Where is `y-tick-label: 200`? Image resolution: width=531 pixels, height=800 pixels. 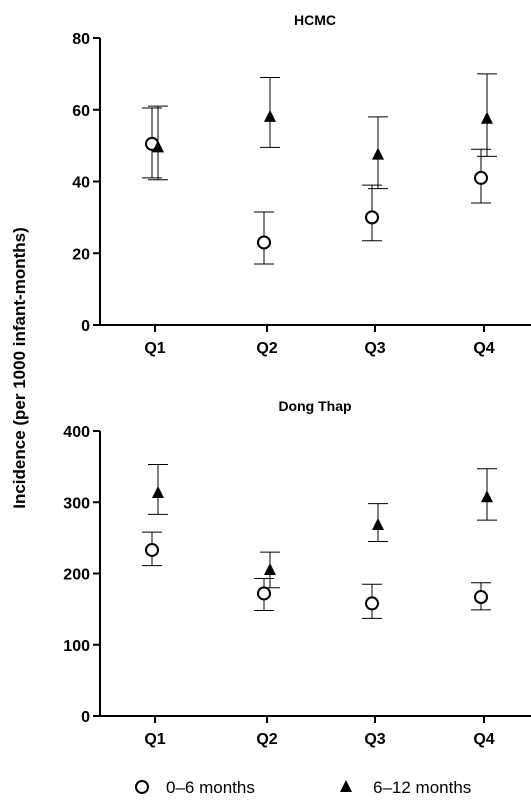 y-tick-label: 200 is located at coordinates (76, 575).